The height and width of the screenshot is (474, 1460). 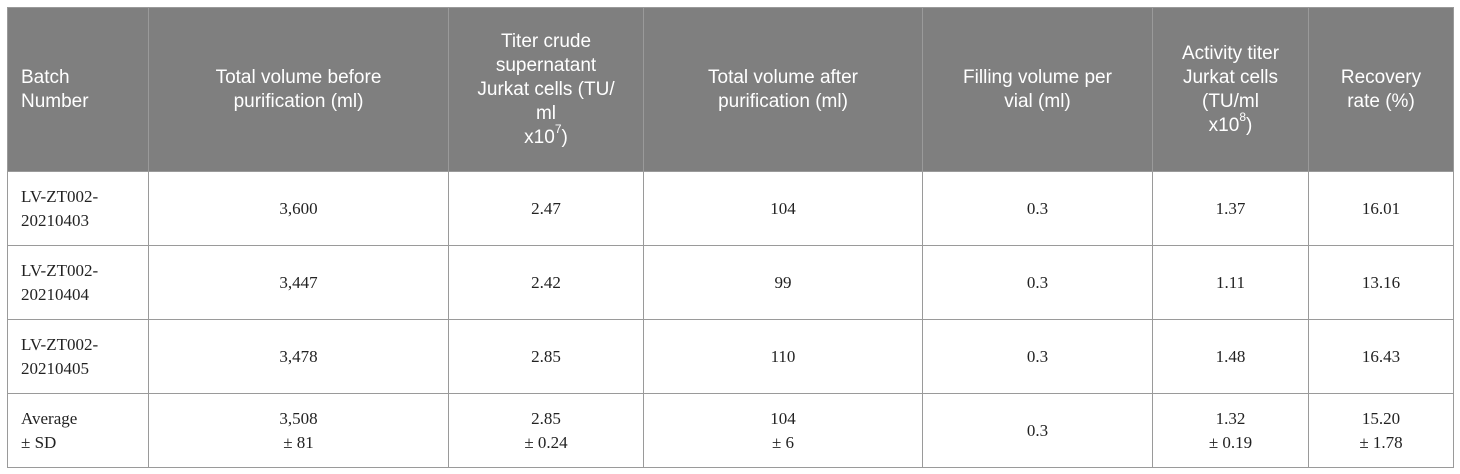 What do you see at coordinates (1230, 282) in the screenshot?
I see `cell-activity-titer: 1.11` at bounding box center [1230, 282].